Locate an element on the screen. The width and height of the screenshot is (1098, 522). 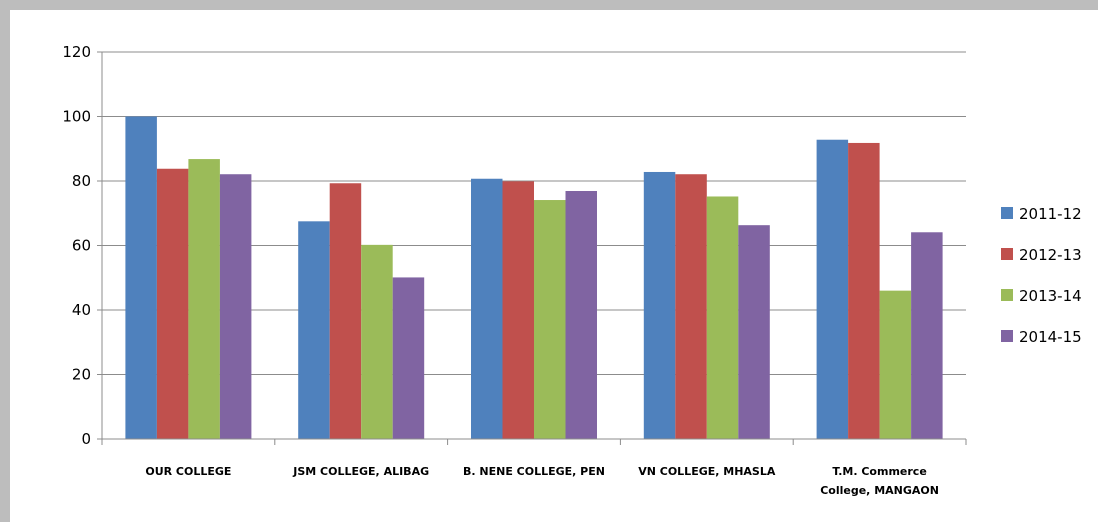
chart-left-margin is located at coordinates (22, 266).